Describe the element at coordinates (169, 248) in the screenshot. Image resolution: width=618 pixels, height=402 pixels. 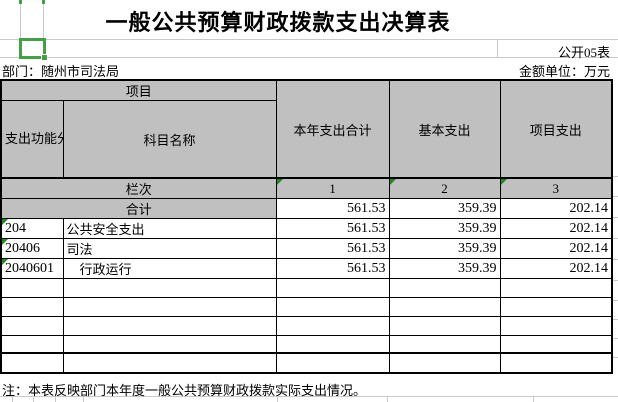
I see `row-name: 司法` at that location.